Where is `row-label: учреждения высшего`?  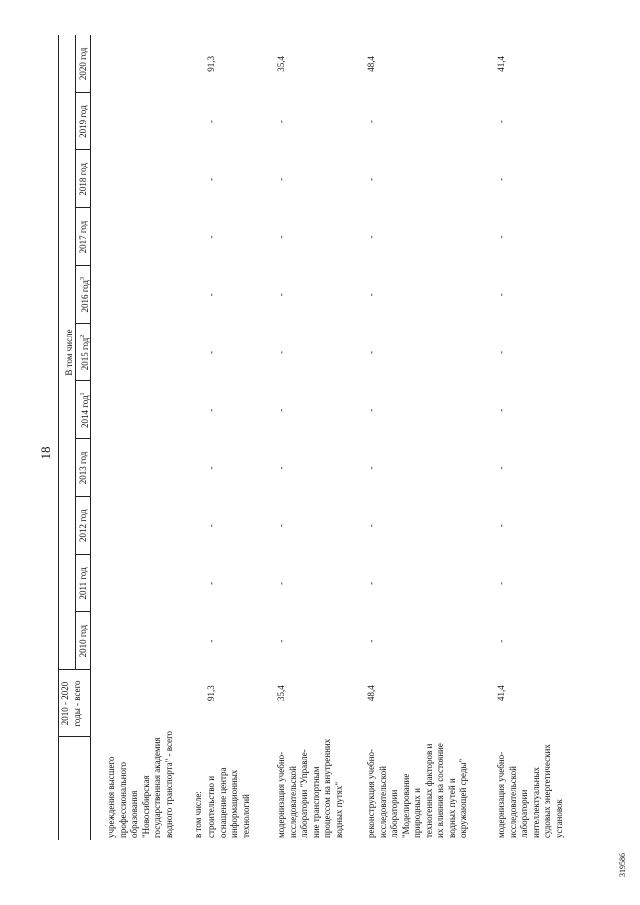 row-label: учреждения высшего is located at coordinates (111, 797).